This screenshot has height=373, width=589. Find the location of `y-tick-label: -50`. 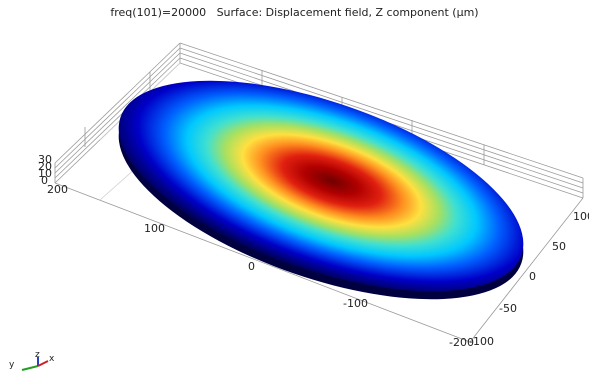

y-tick-label: -50 is located at coordinates (508, 308).